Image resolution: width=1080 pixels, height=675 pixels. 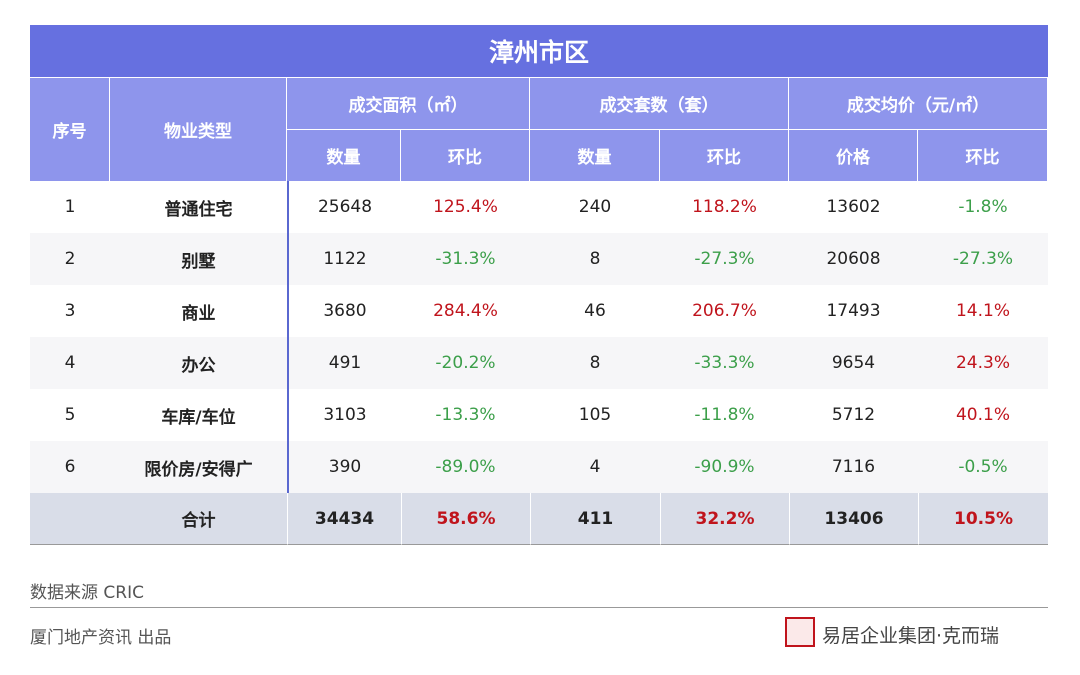 What do you see at coordinates (539, 51) in the screenshot?
I see `table-title: 漳州市区` at bounding box center [539, 51].